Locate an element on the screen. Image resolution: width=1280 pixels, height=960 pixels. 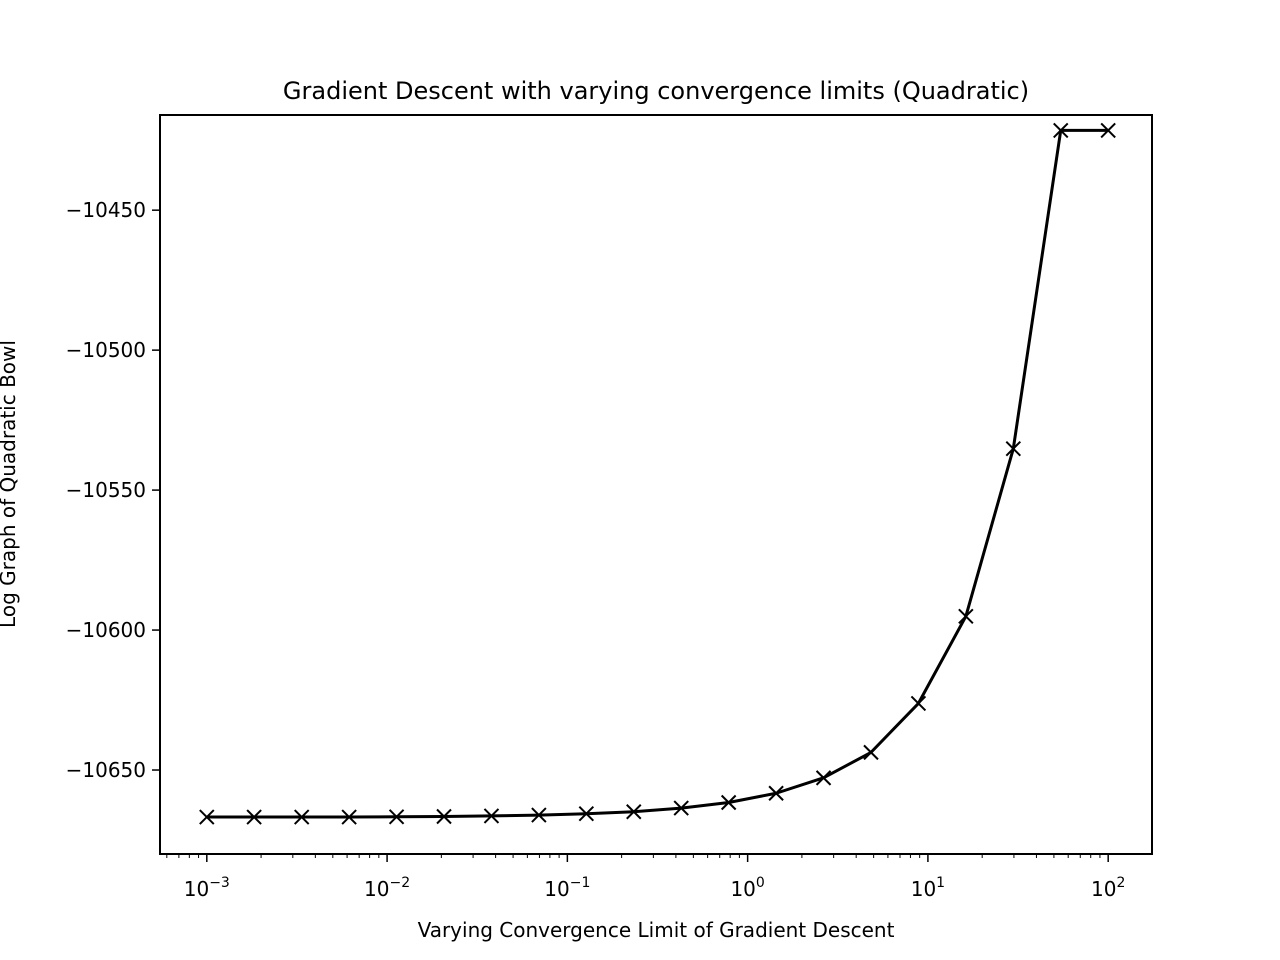
x-axis: 10⁻³ 10⁻² 10⁻¹ 10⁰ 10¹ 10² is located at coordinates (645, 877).